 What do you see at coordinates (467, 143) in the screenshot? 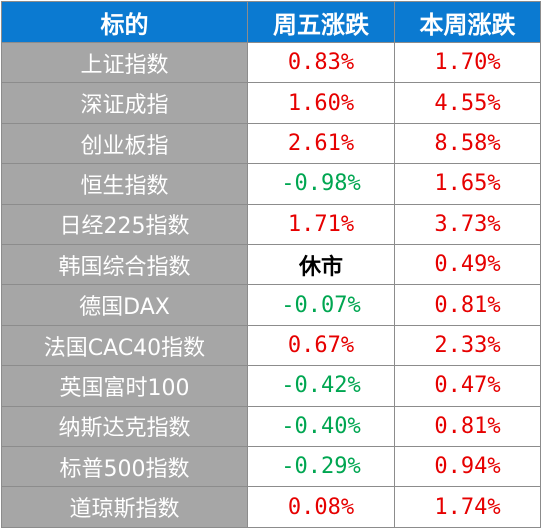
I see `week-change-value: 8.58%` at bounding box center [467, 143].